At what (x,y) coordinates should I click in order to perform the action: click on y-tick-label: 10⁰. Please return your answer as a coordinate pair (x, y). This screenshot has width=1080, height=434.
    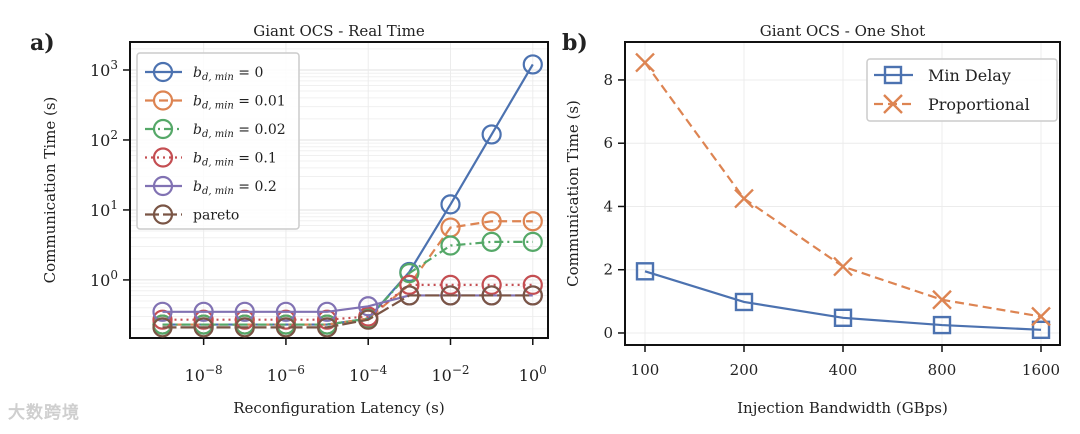
    Looking at the image, I should click on (104, 279).